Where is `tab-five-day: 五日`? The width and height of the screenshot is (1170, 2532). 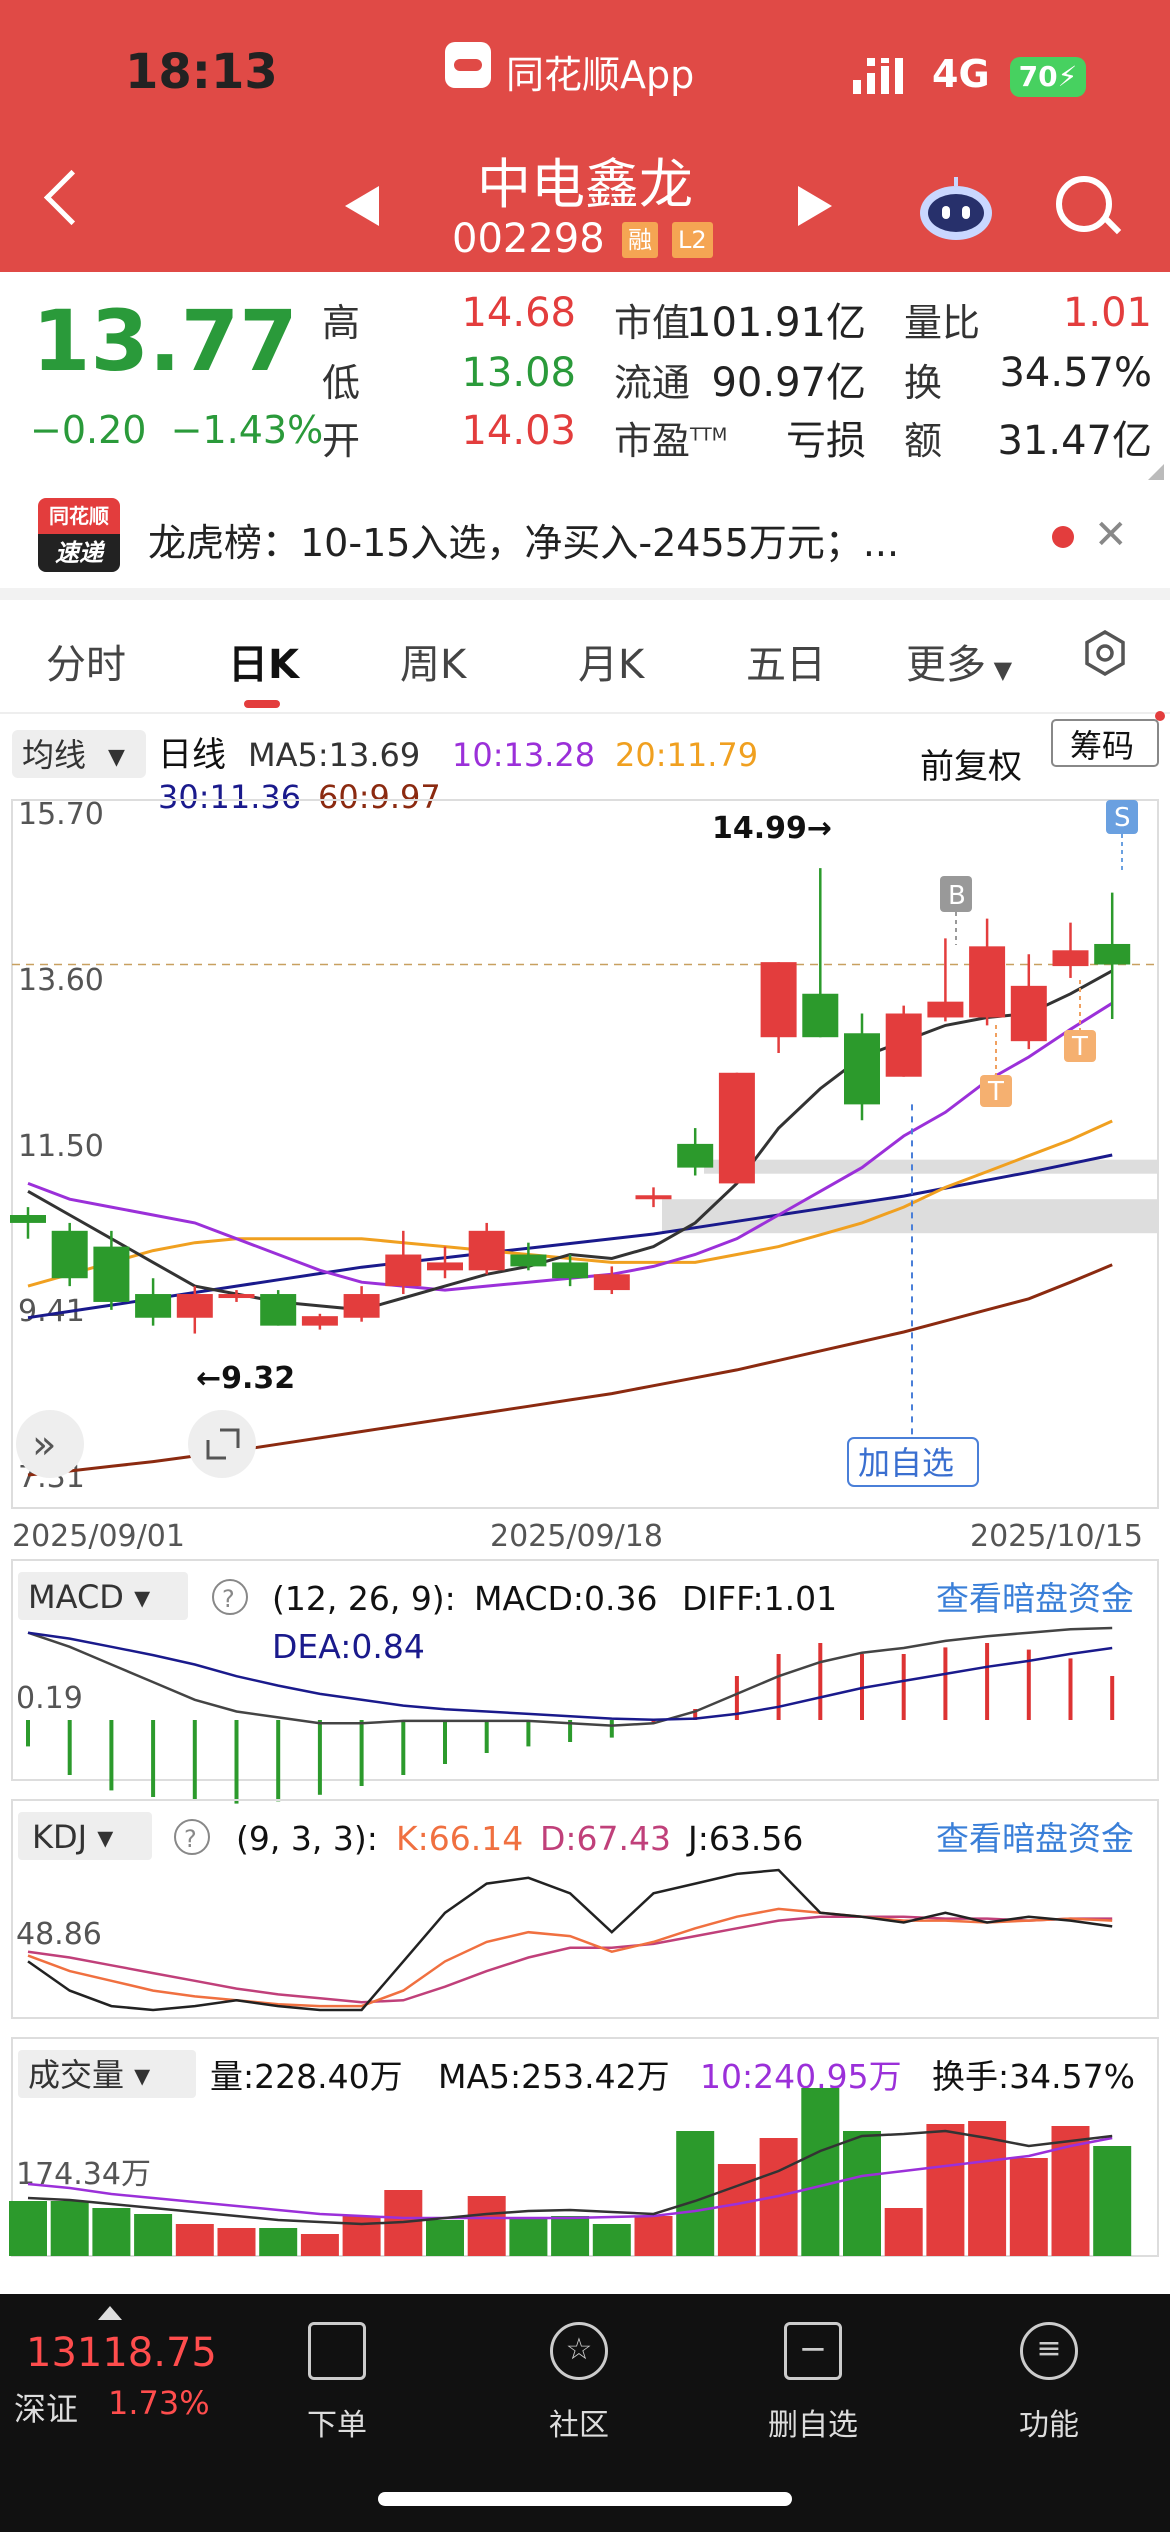 tab-five-day: 五日 is located at coordinates (786, 665).